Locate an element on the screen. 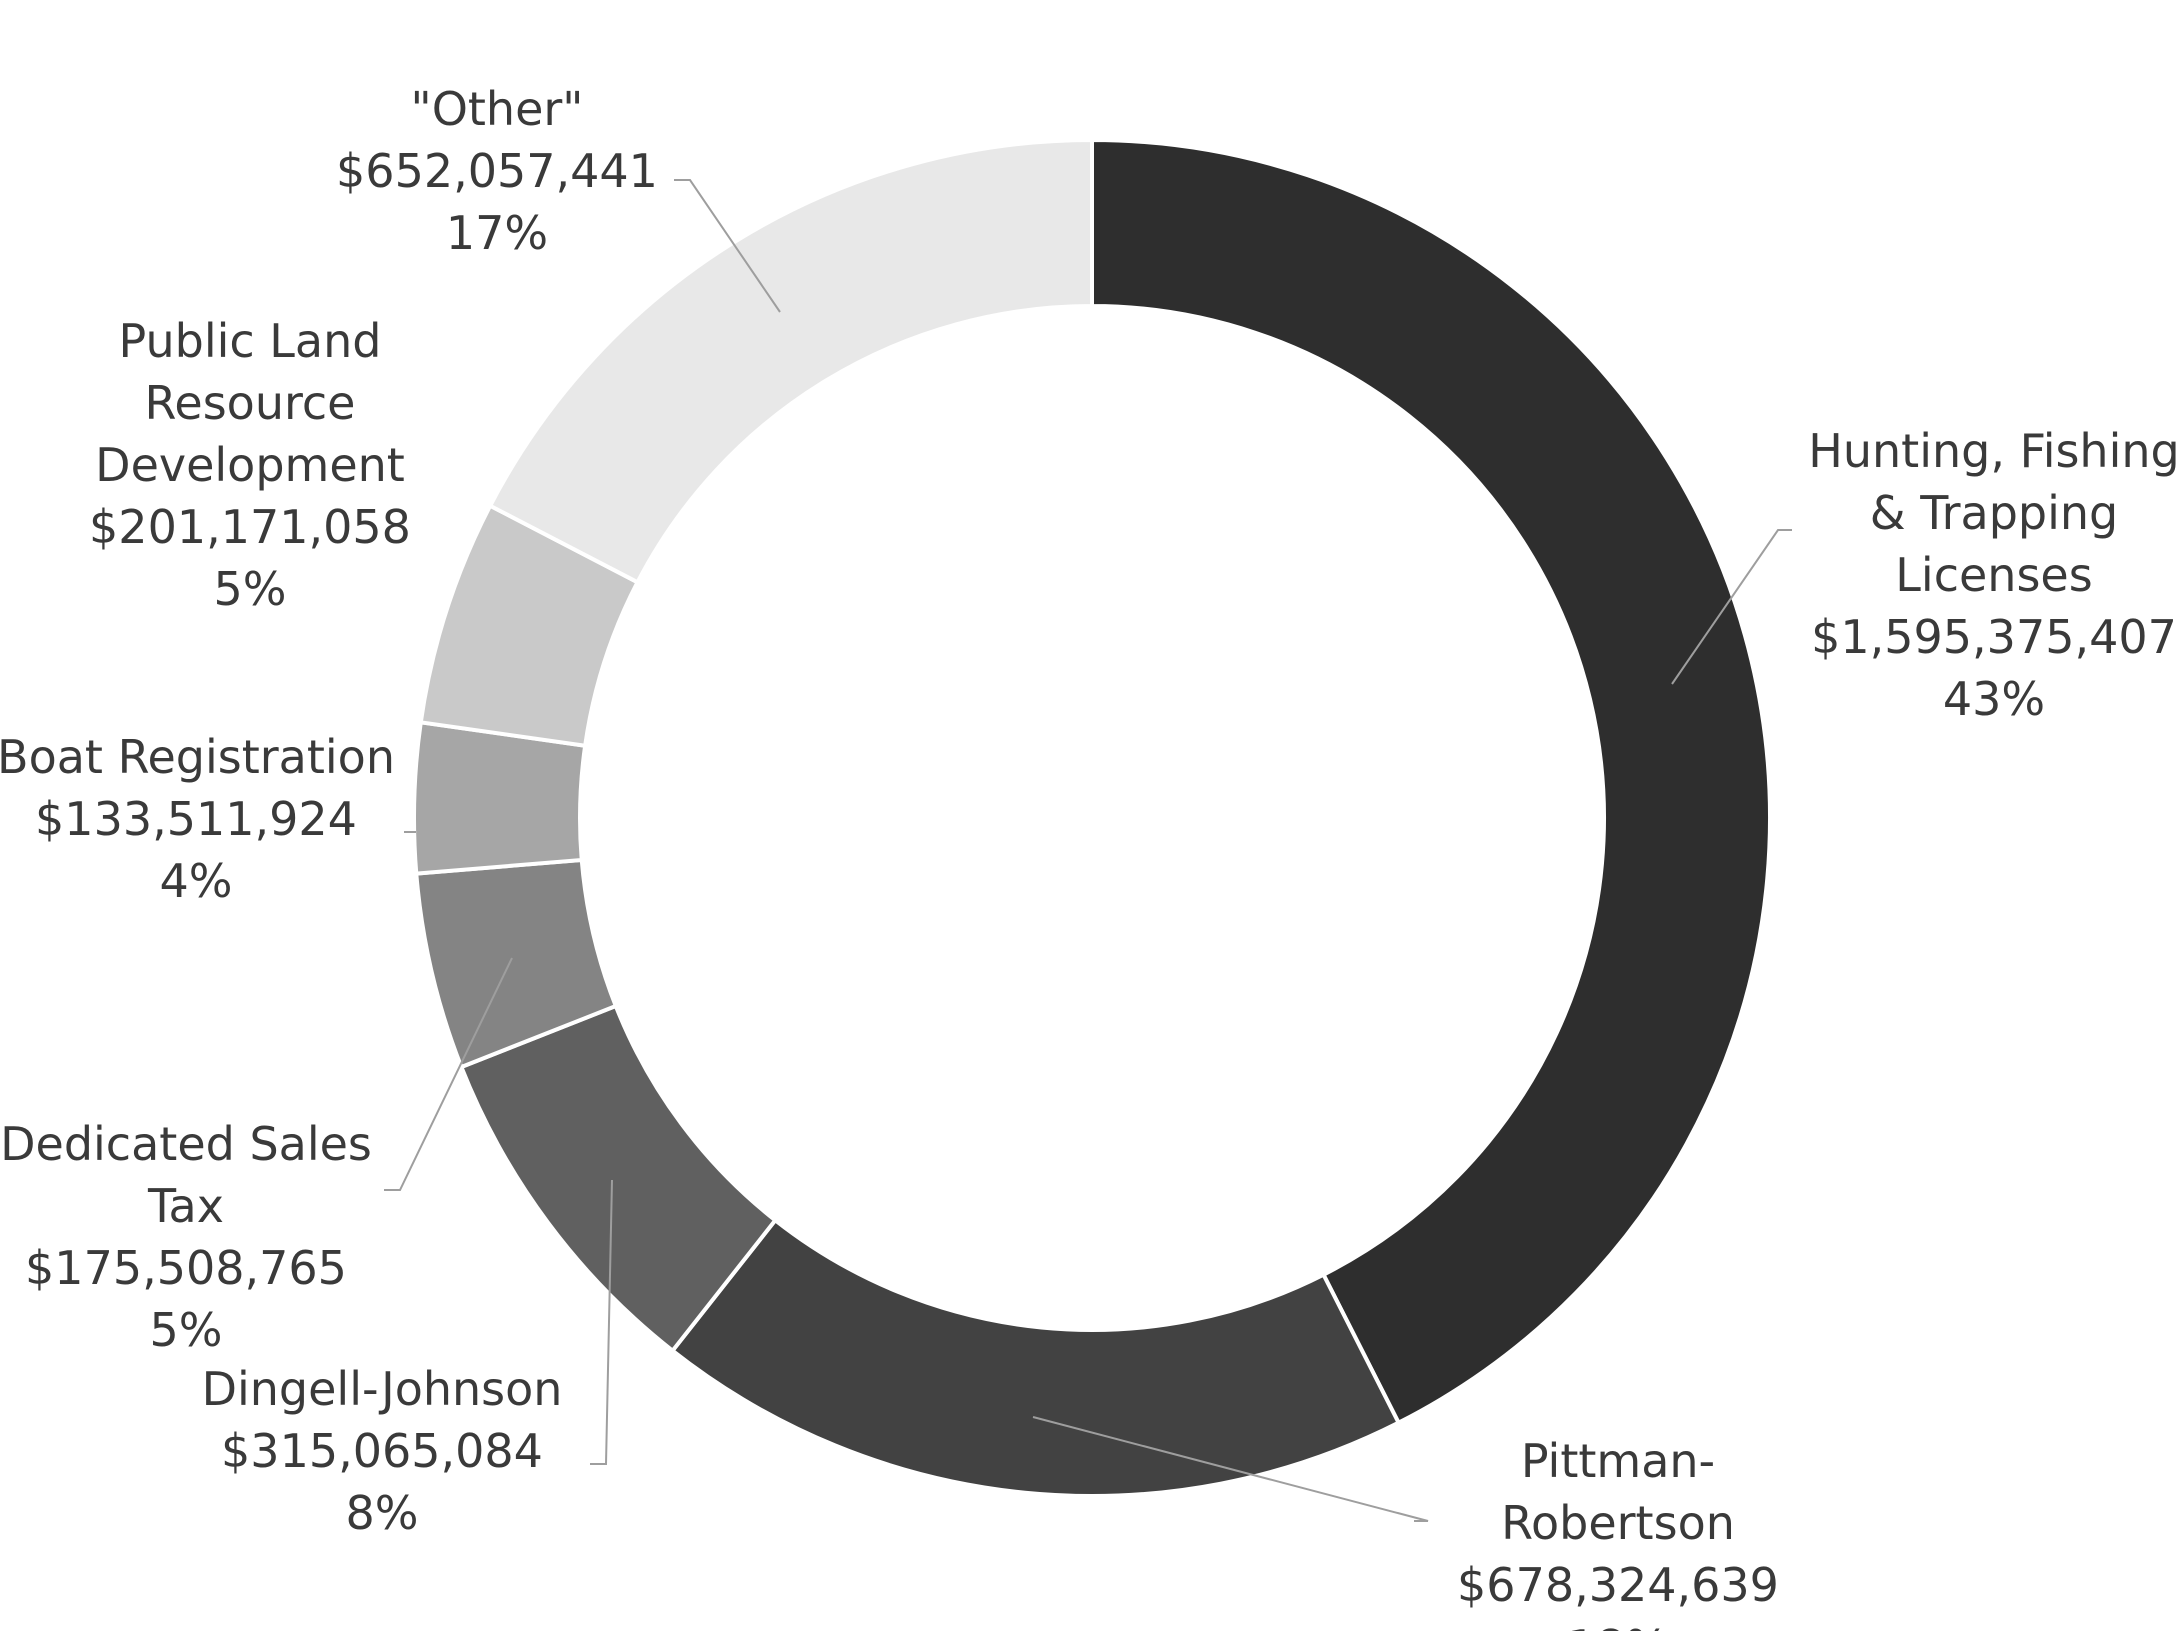 The image size is (2182, 1631). slice-label-7: "Other" $652,057,441 17% is located at coordinates (497, 171).